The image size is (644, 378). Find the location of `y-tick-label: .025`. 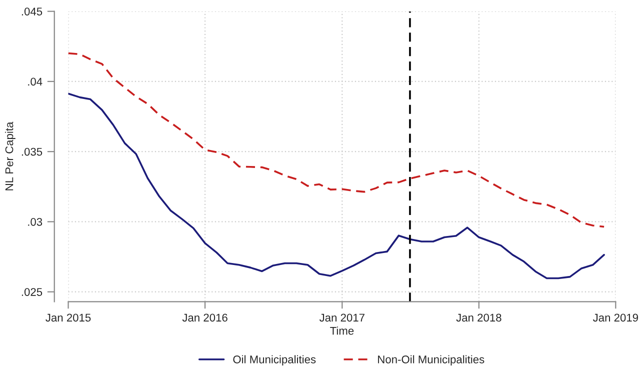

y-tick-label: .025 is located at coordinates (32, 292).